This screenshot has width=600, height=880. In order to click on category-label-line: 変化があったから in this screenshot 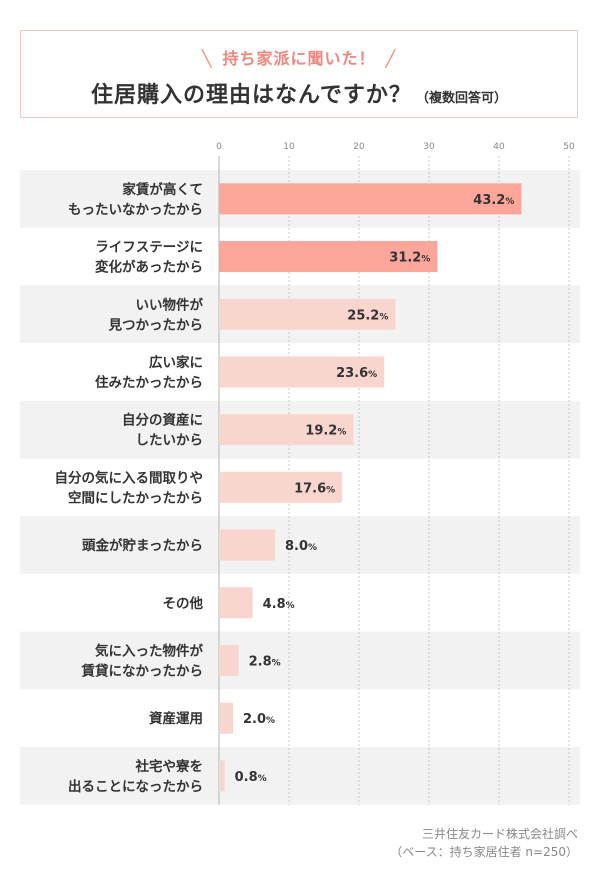, I will do `click(149, 267)`.